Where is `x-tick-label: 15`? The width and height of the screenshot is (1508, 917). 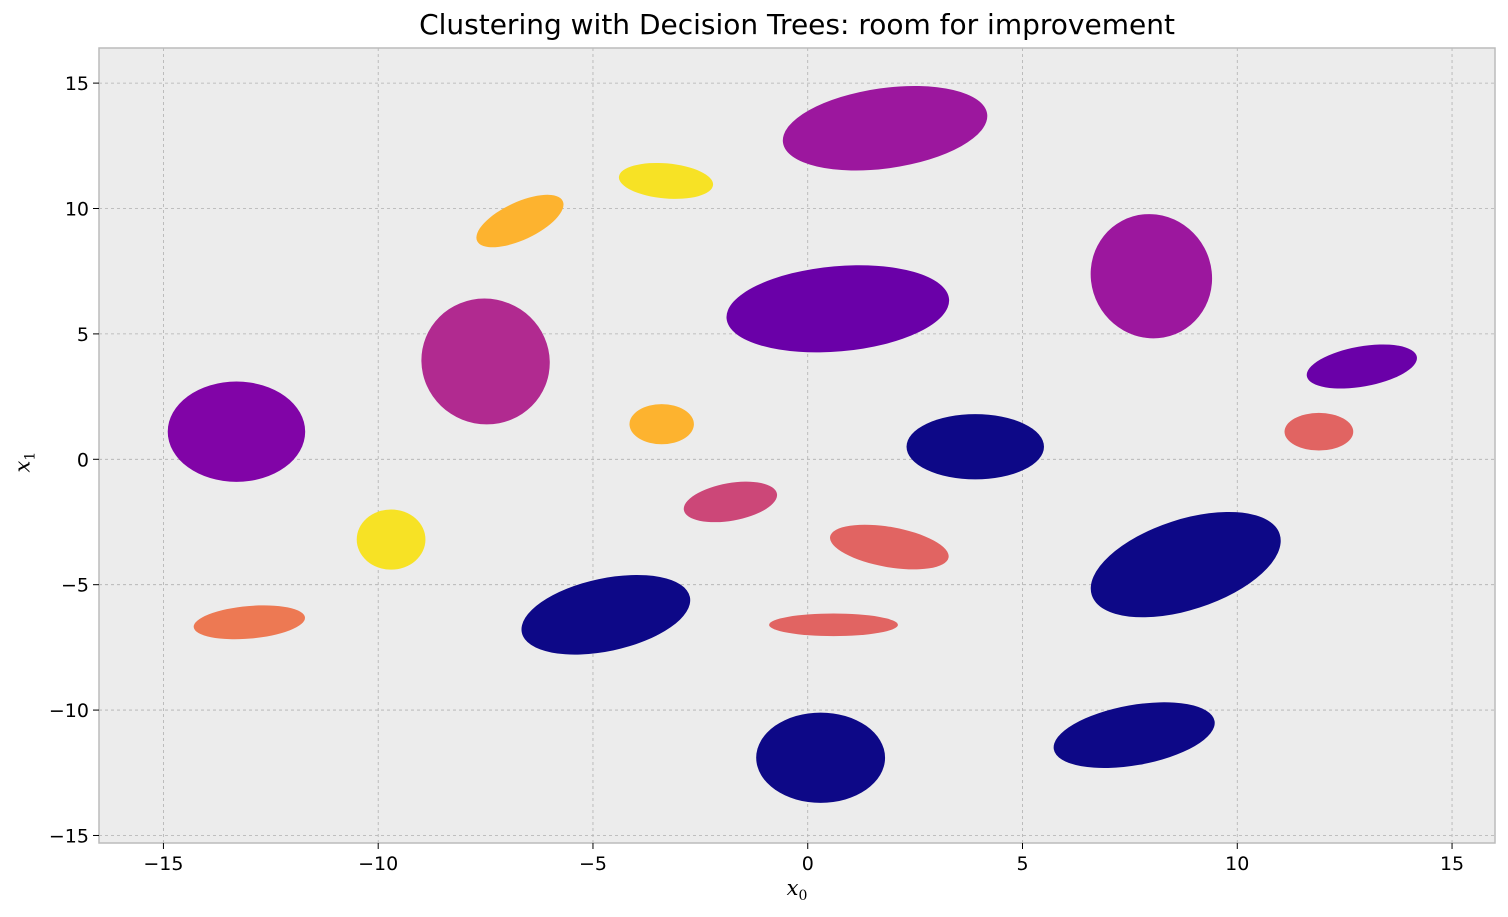 x-tick-label: 15 is located at coordinates (1452, 864).